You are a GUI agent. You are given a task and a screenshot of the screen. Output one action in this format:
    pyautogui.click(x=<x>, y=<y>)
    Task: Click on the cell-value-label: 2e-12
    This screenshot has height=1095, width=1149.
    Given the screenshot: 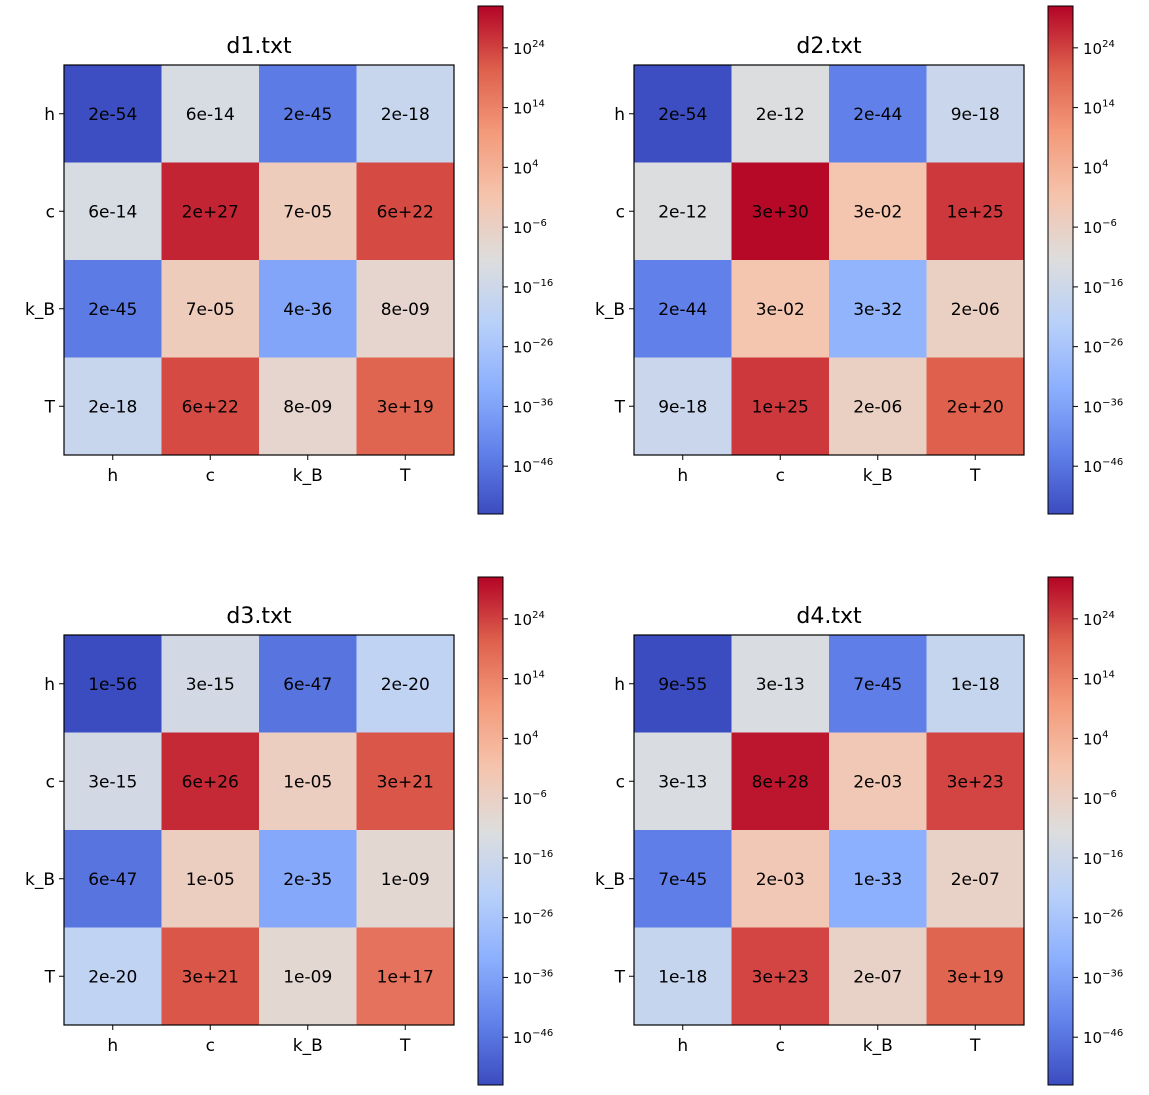 What is the action you would take?
    pyautogui.click(x=780, y=115)
    